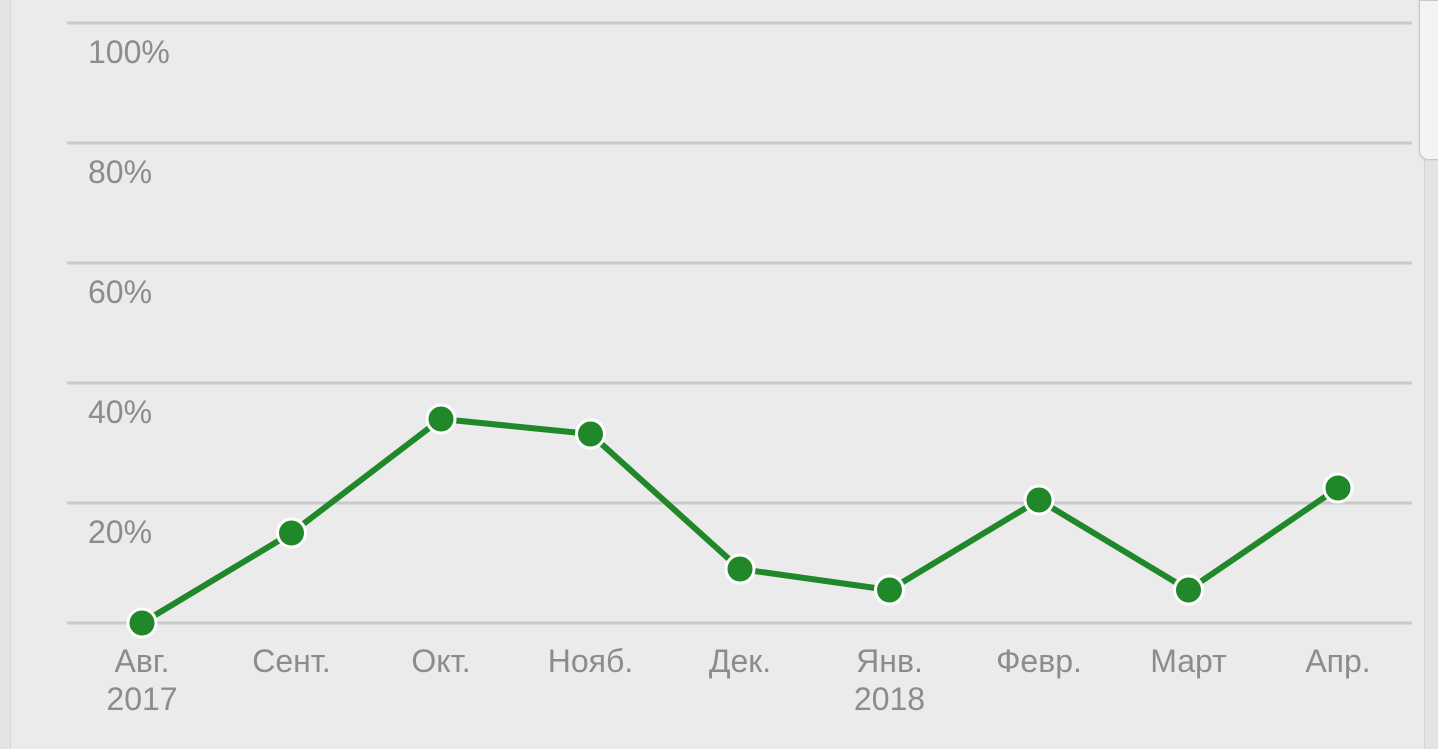 Image resolution: width=1438 pixels, height=749 pixels. I want to click on y-axis-ticks: 100% 80% 60% 40% 20%, so click(129, 292).